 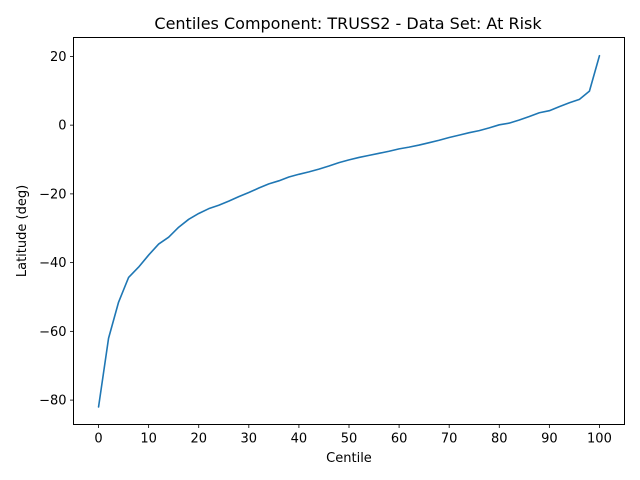 What do you see at coordinates (52, 332) in the screenshot?
I see `y-tick-label: −60` at bounding box center [52, 332].